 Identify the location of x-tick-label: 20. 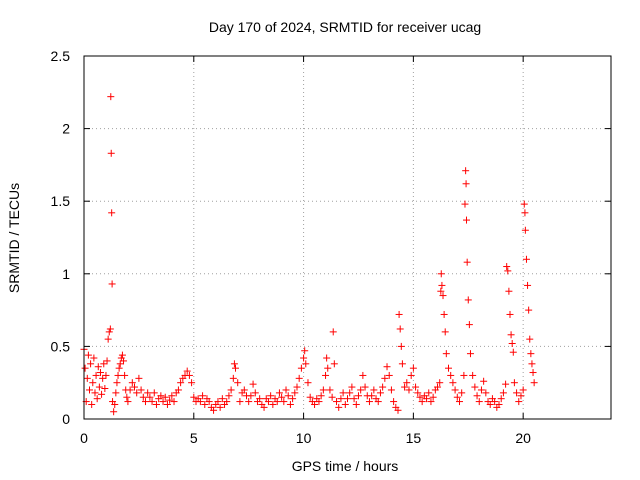
(523, 438).